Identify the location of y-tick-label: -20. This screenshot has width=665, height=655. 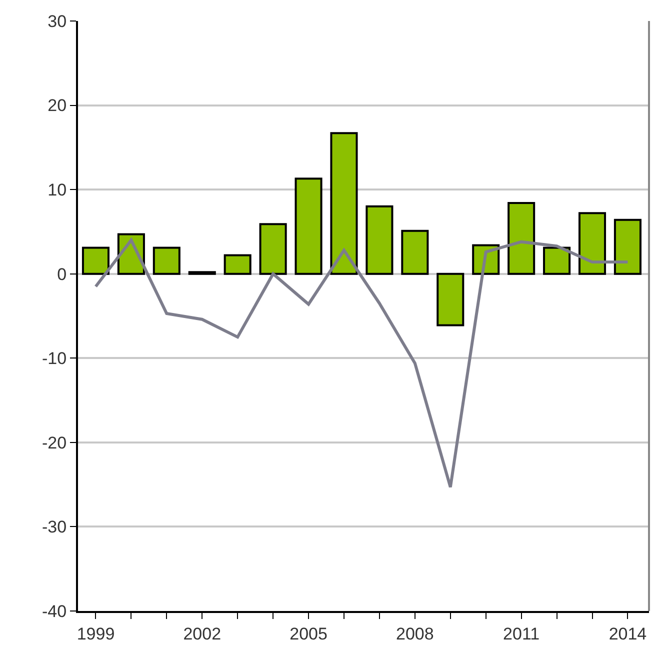
(54, 442).